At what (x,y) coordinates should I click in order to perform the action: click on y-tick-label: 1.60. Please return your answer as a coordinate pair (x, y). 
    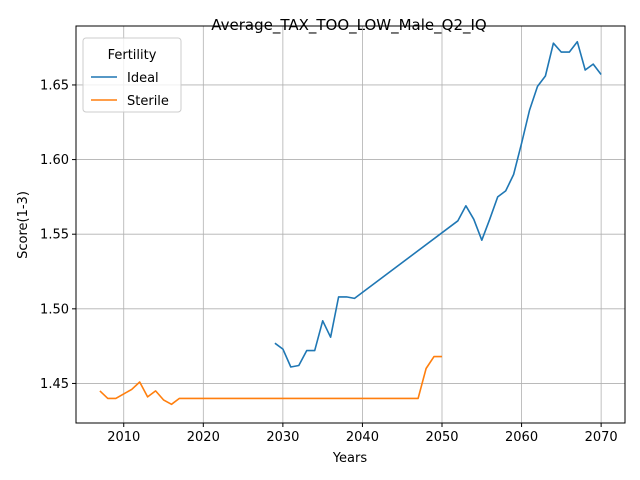
    Looking at the image, I should click on (54, 160).